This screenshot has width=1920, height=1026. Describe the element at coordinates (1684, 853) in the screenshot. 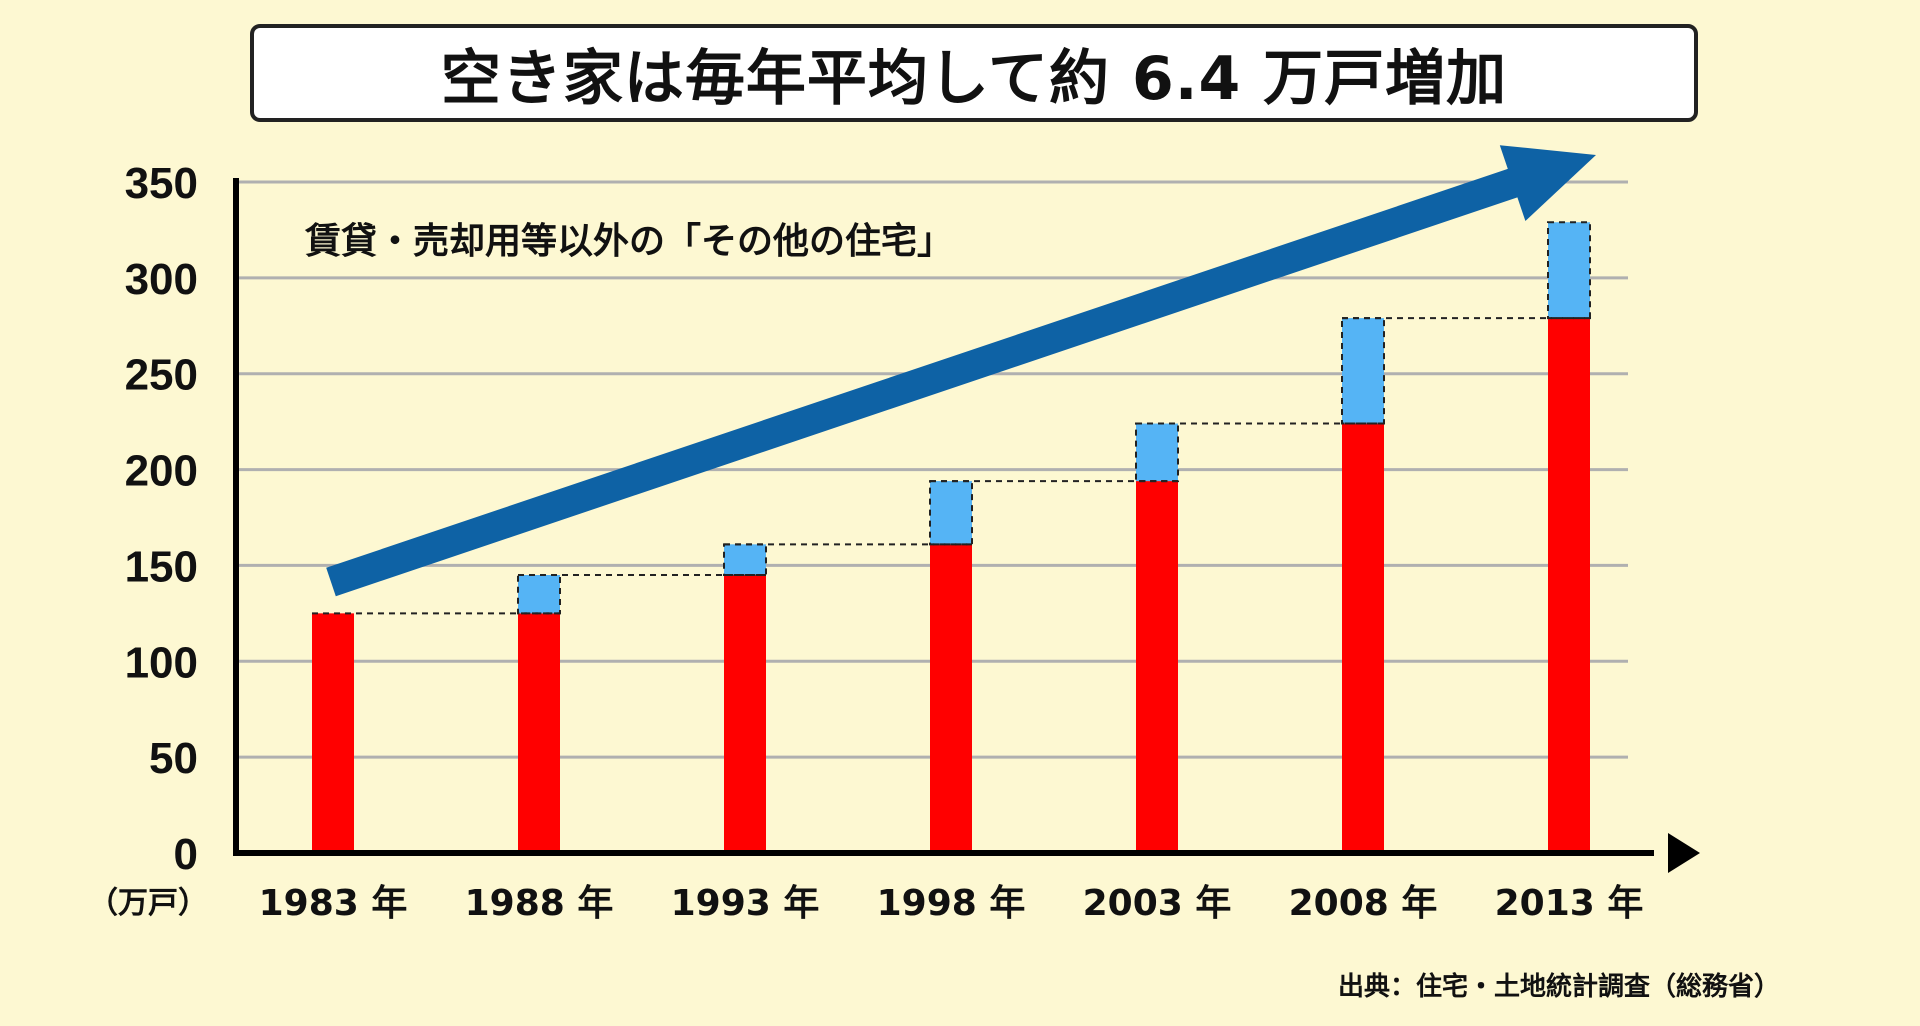

I see `x-axis-arrowhead` at that location.